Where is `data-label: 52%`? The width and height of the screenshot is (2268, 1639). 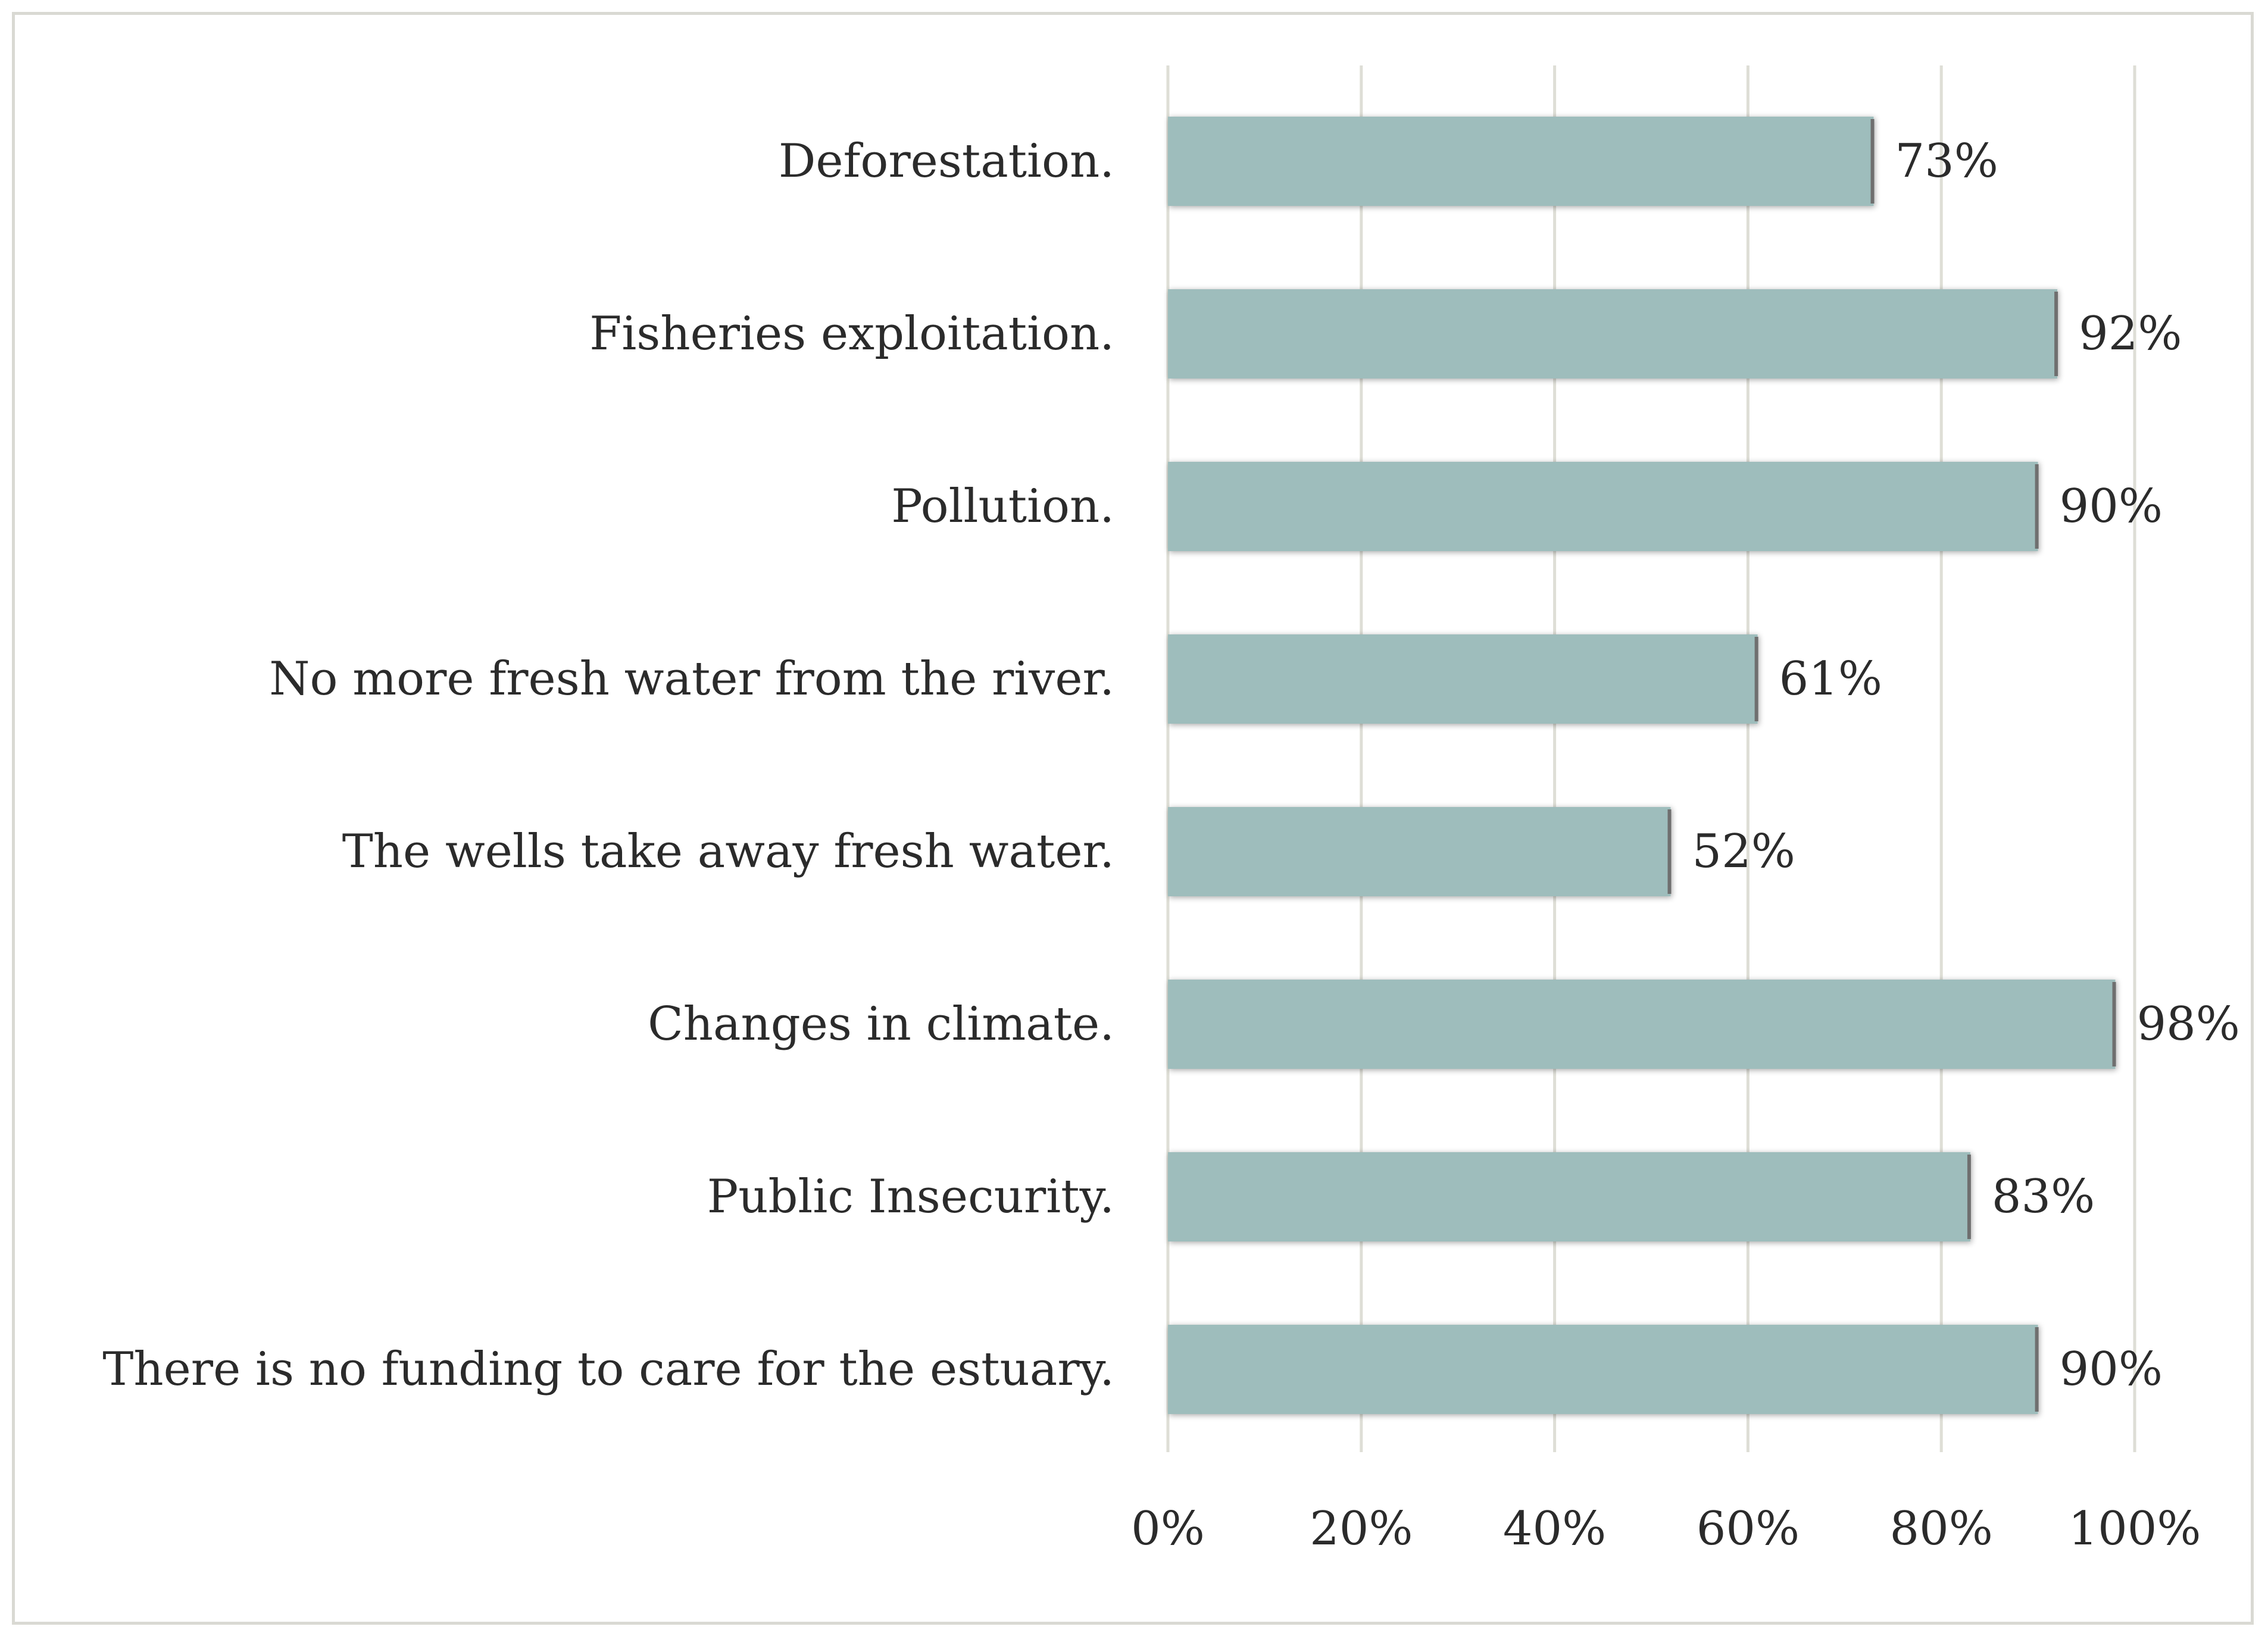
data-label: 52% is located at coordinates (1743, 851).